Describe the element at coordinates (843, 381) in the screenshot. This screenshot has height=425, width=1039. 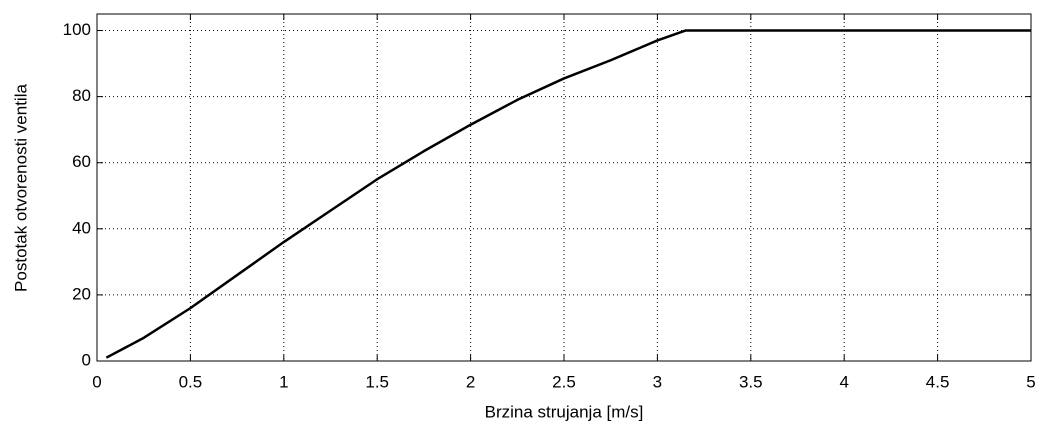
I see `x-tick-label: 4` at that location.